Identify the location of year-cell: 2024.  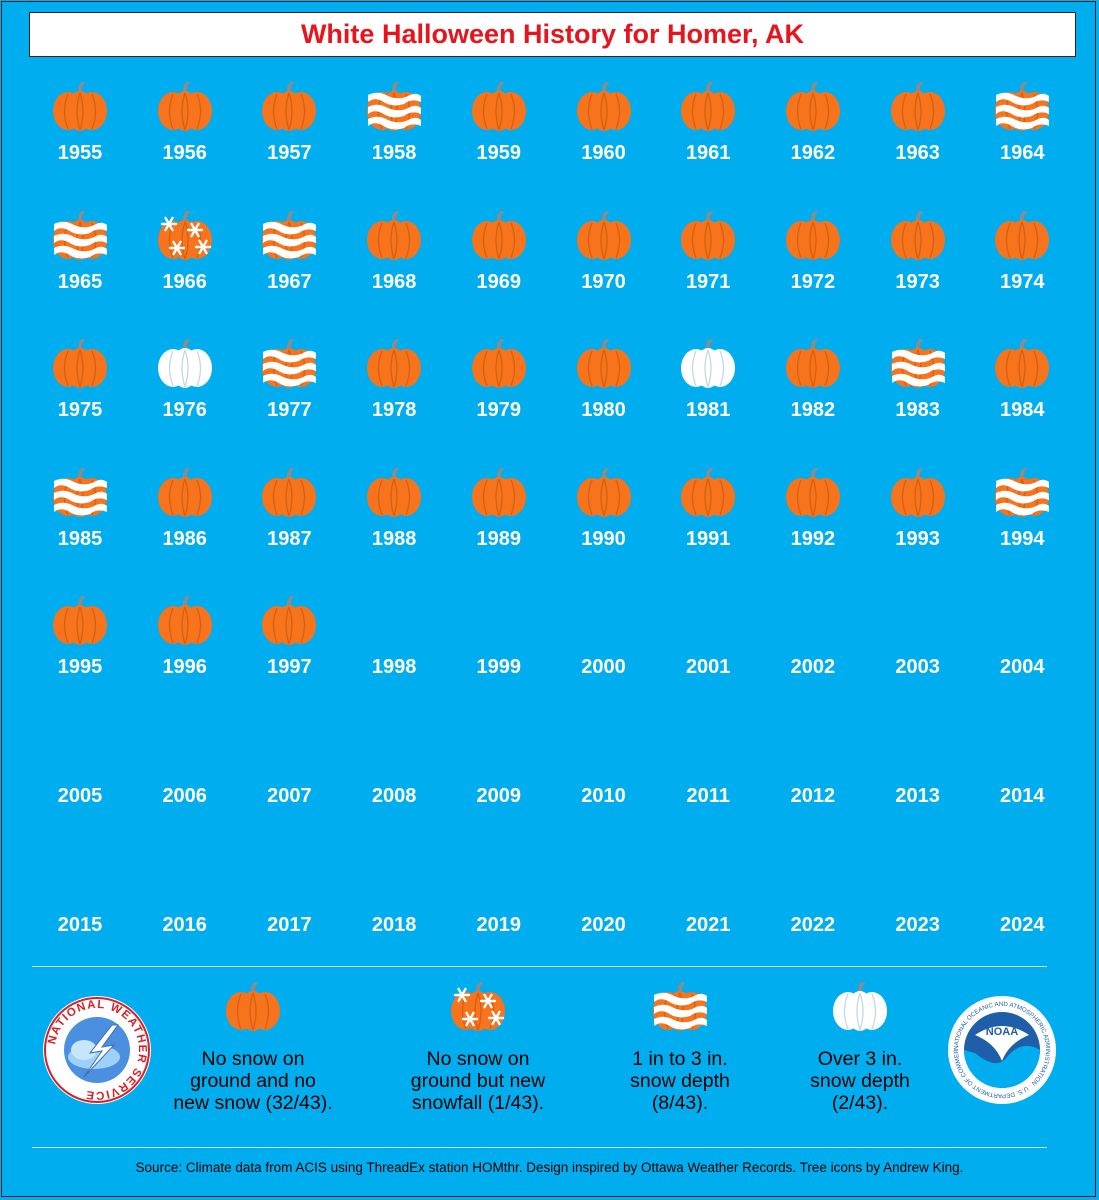
(1022, 909).